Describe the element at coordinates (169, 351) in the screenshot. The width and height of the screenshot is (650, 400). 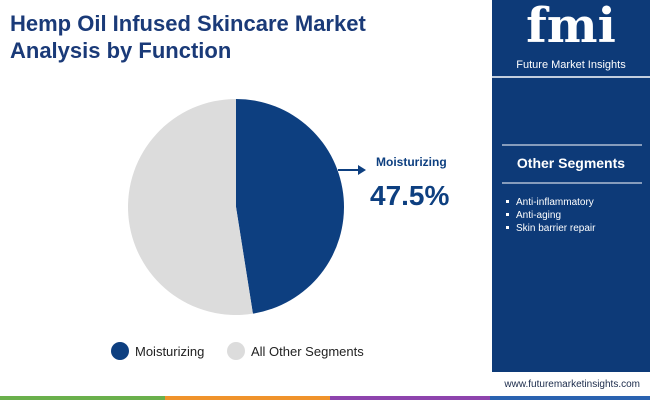
I see `legend-label: Moisturizing` at that location.